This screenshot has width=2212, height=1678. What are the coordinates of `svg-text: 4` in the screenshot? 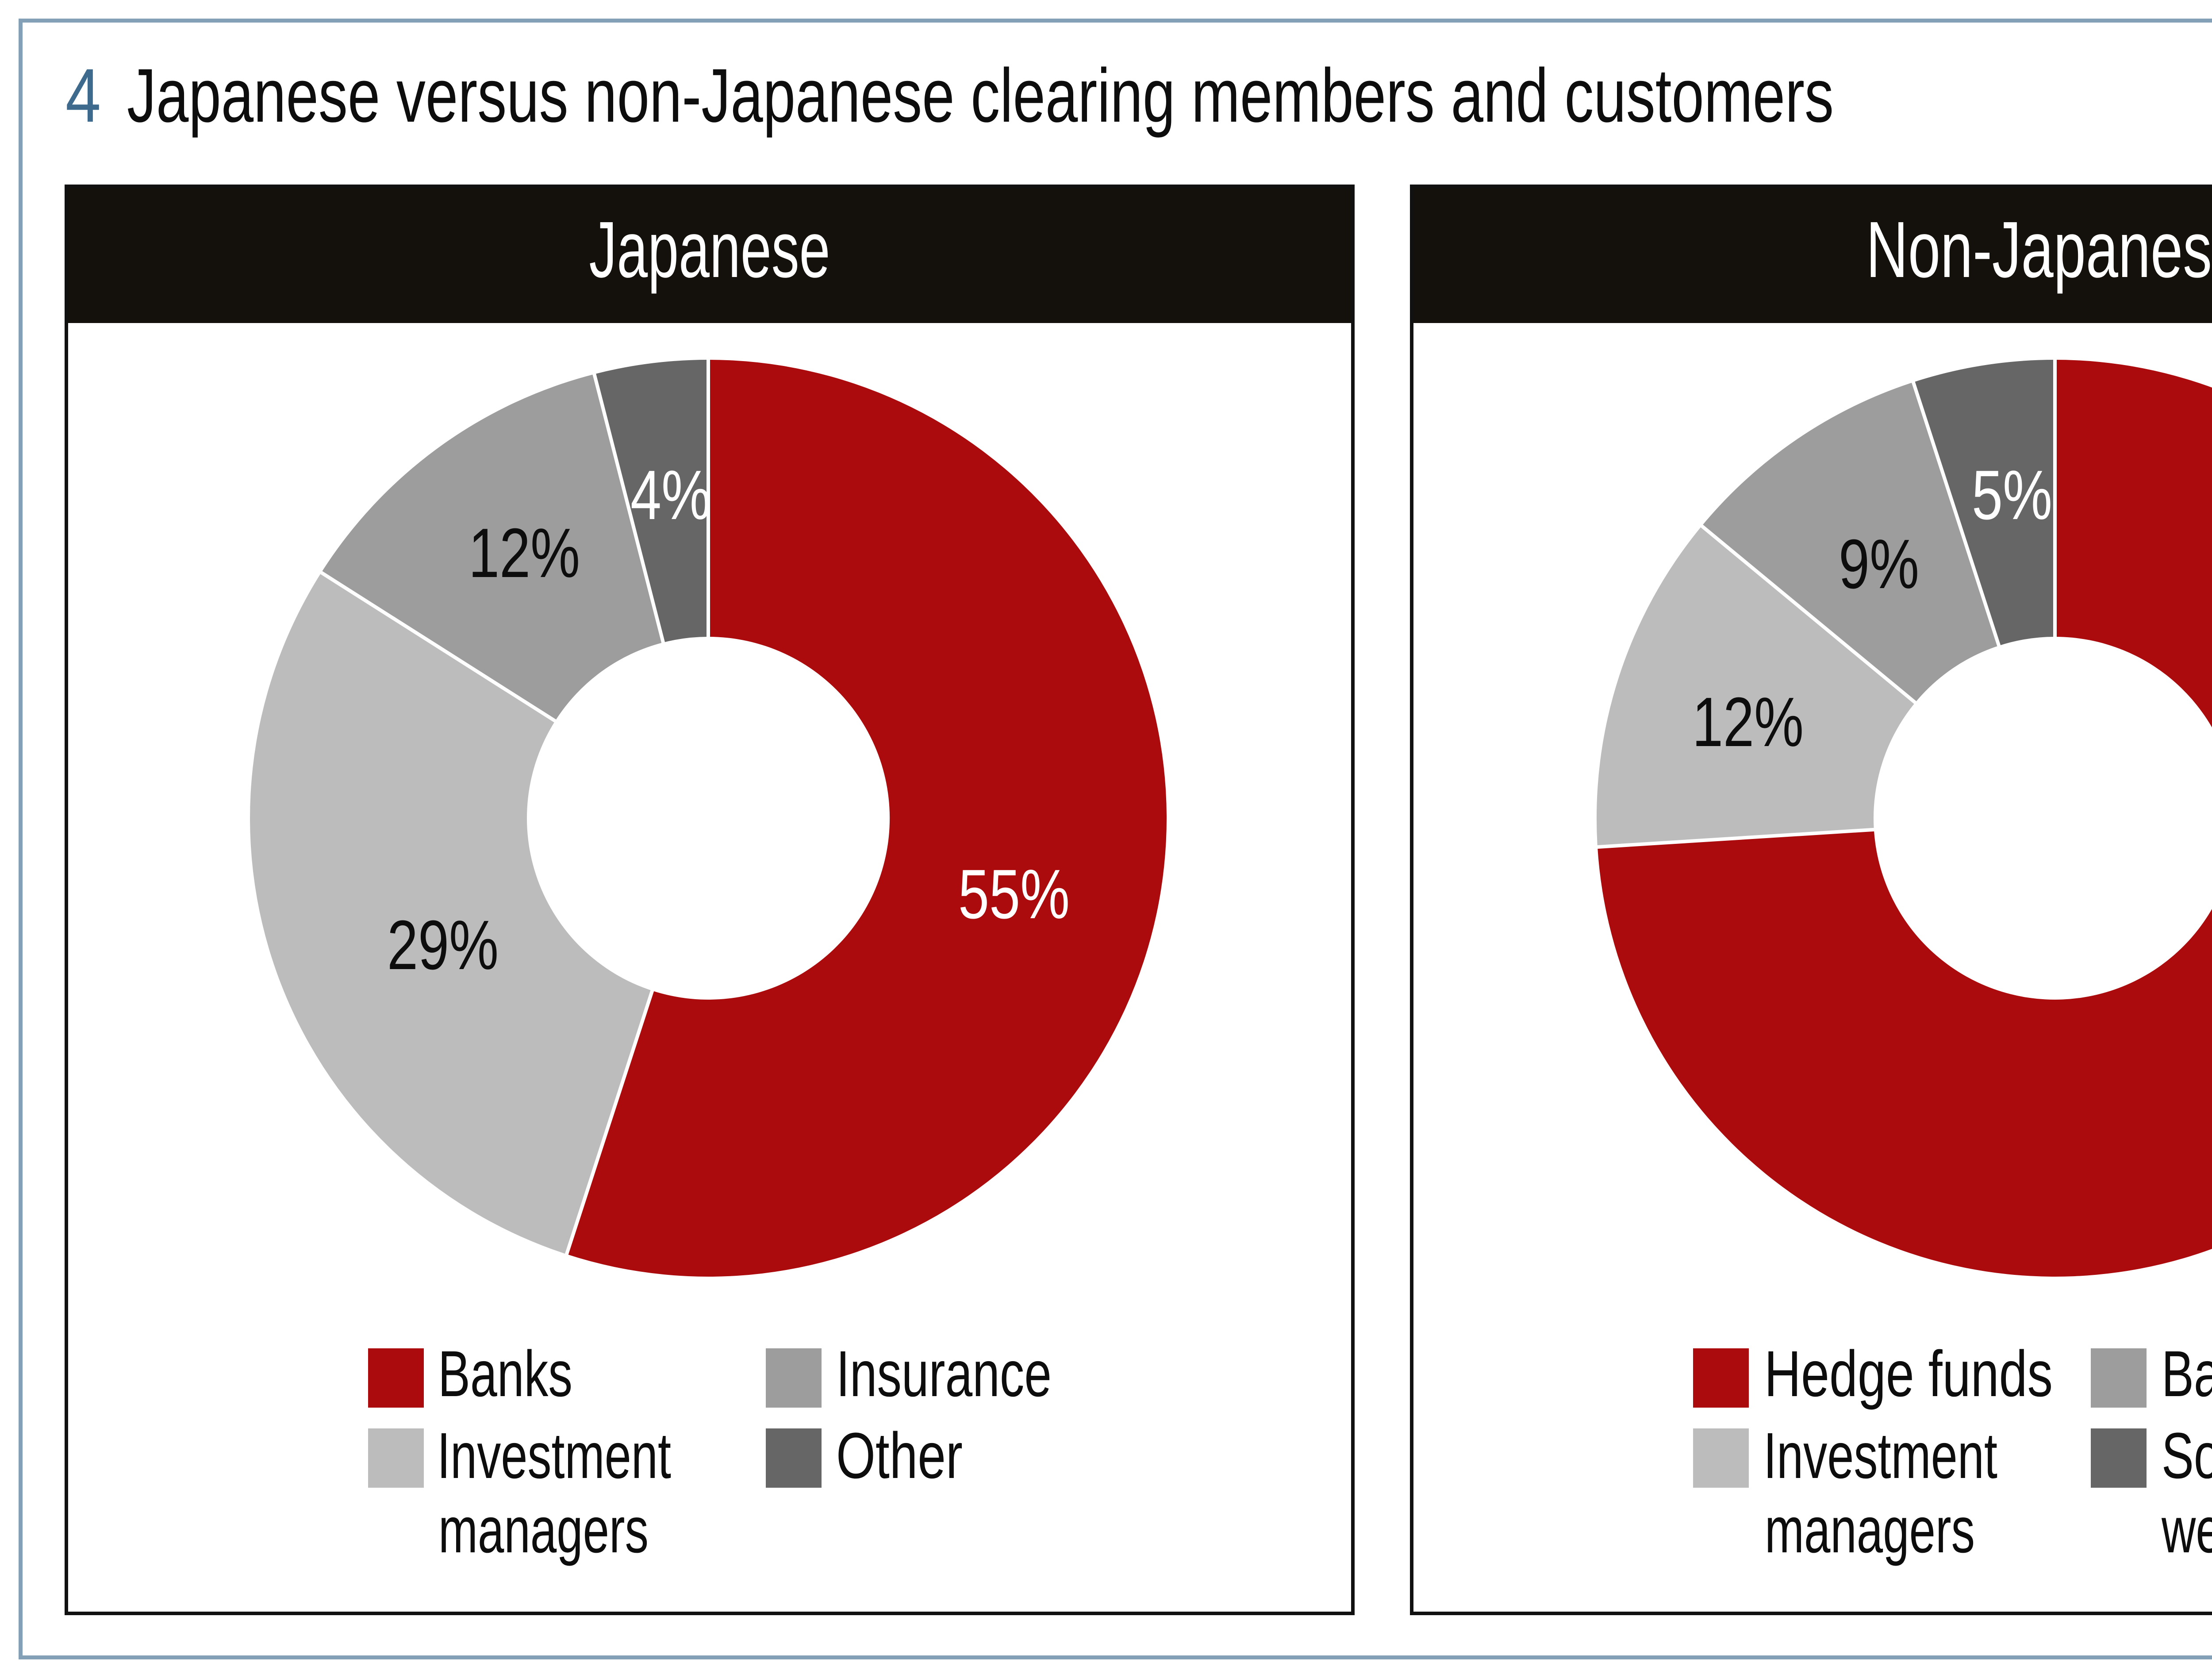 It's located at (83, 95).